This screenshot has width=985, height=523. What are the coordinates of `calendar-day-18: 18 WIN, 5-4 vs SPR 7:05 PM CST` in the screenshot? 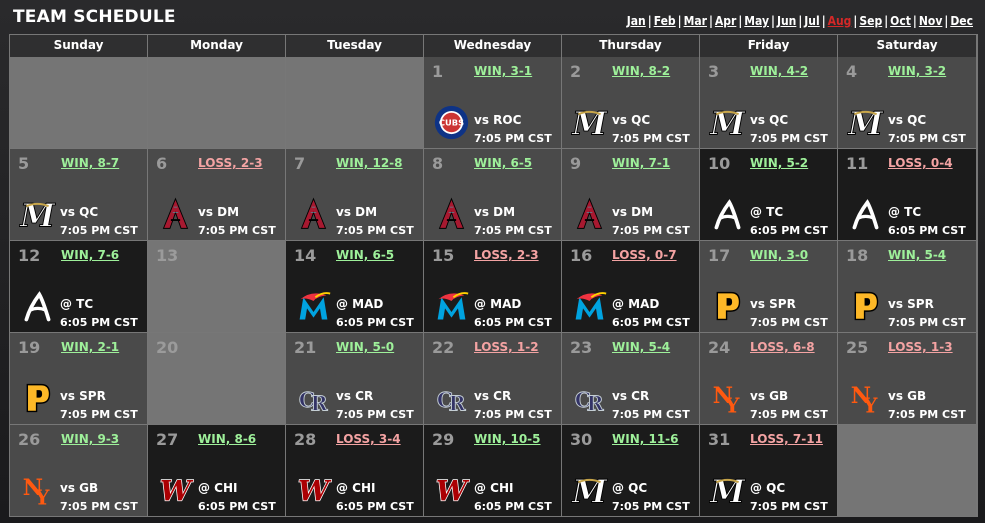 It's located at (907, 287).